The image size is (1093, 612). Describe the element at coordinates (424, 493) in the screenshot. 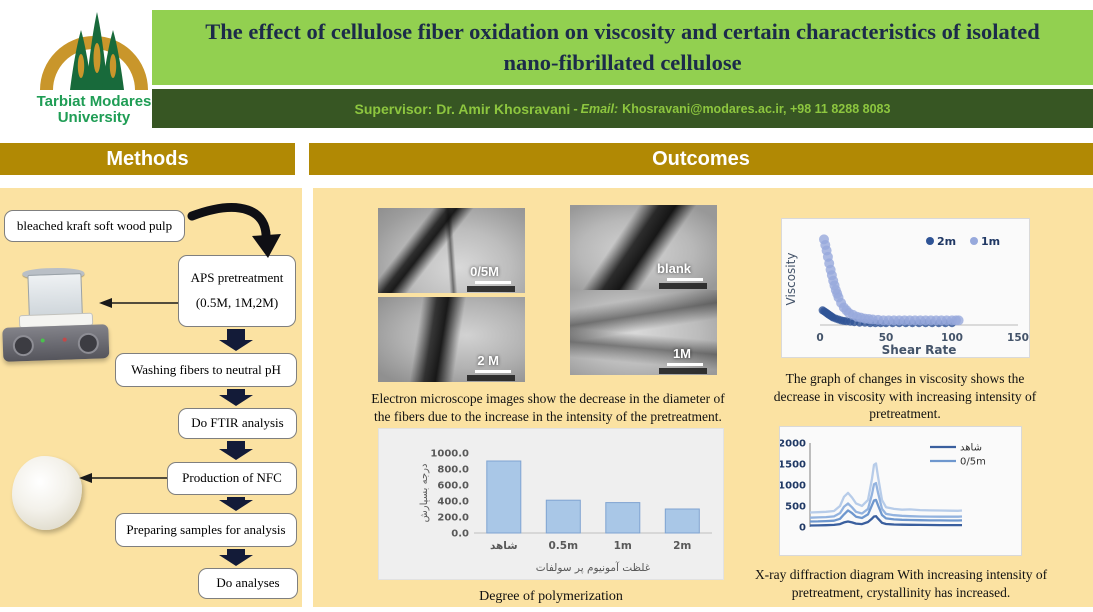

I see `svg-text: درجه بسپارش` at that location.